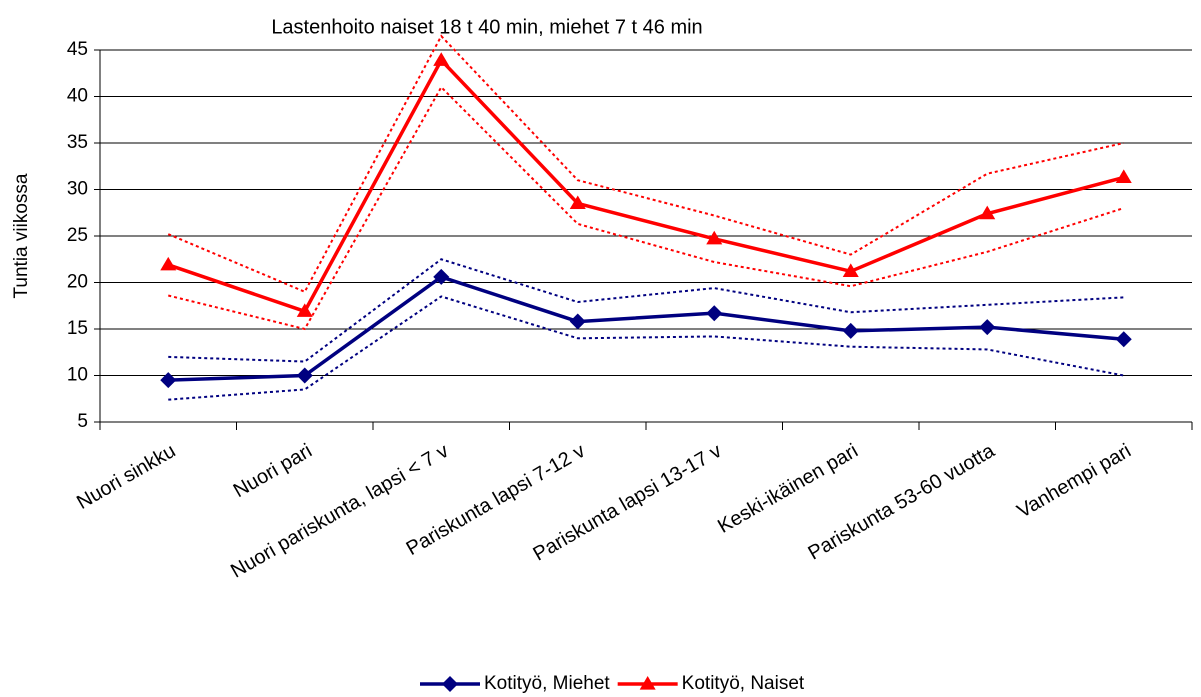  I want to click on x-tick-label: Nuori pari, so click(273, 471).